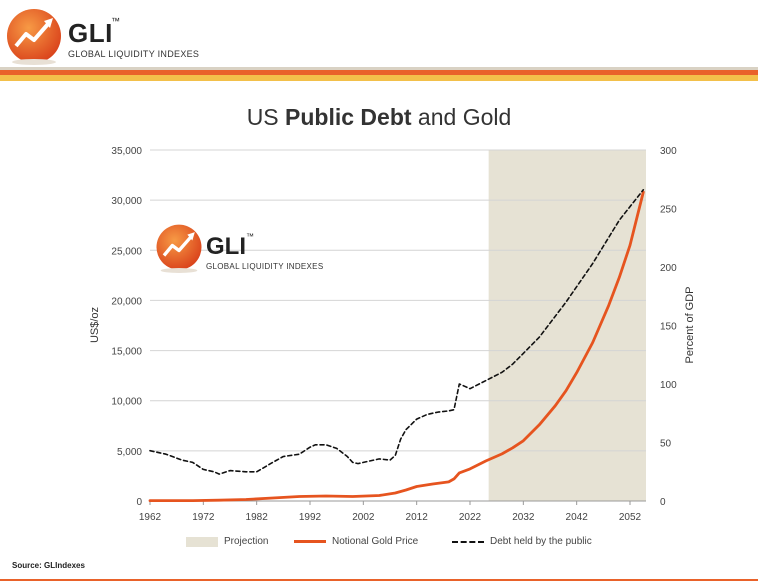 Image resolution: width=758 pixels, height=586 pixels. Describe the element at coordinates (668, 385) in the screenshot. I see `y2-tick-label: 100` at that location.